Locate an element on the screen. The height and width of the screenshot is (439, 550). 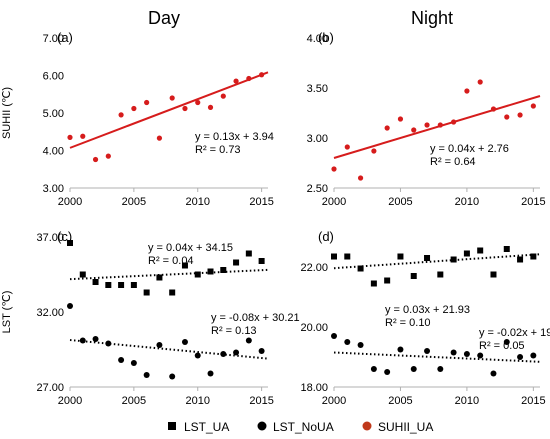
legend-label-lst-ua: LST_UA is located at coordinates (206, 427).